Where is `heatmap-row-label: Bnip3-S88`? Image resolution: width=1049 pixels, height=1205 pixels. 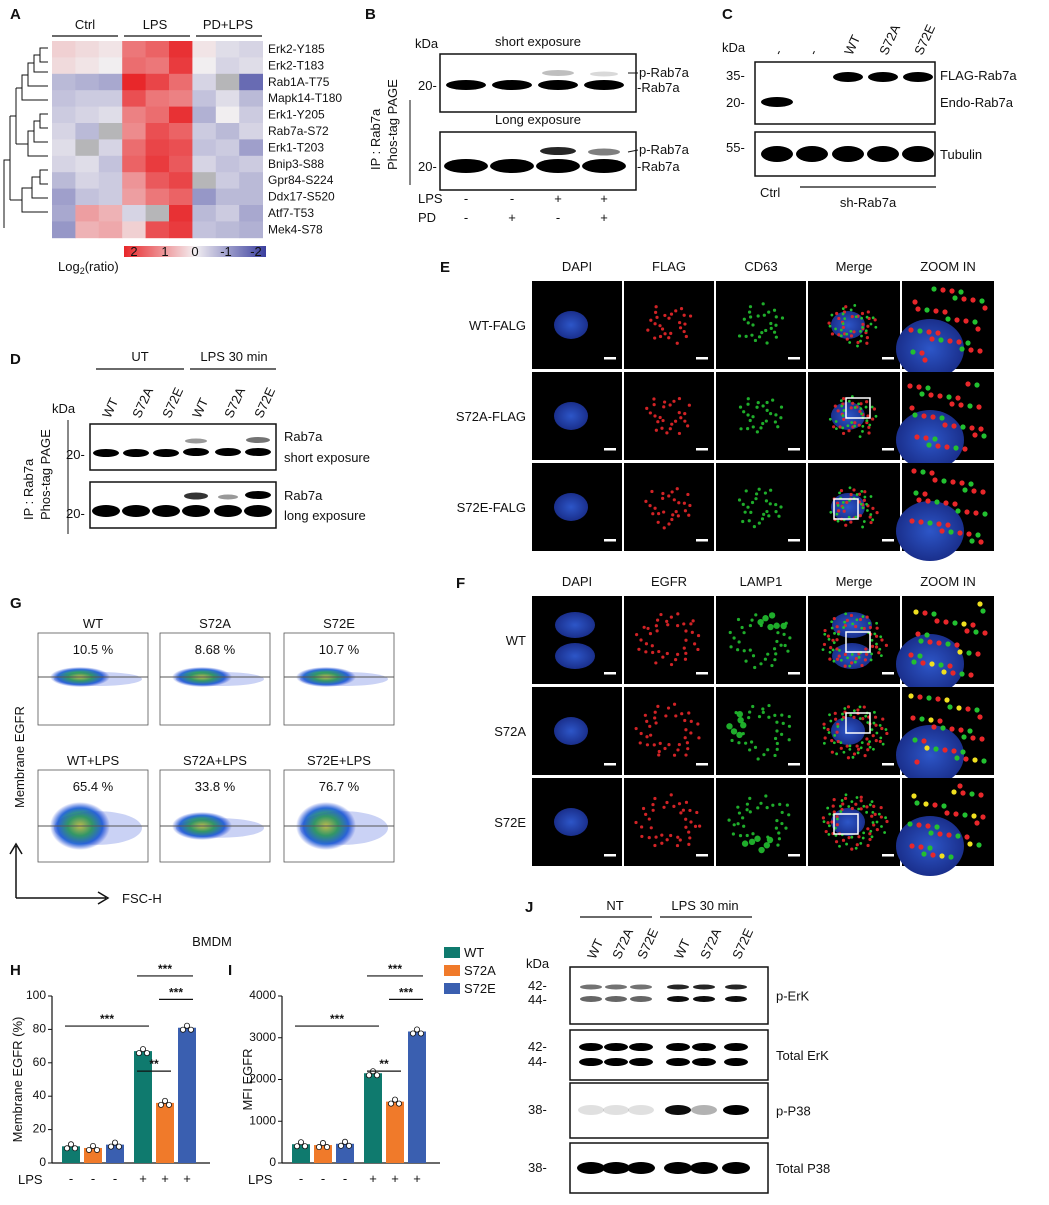
heatmap-row-label: Bnip3-S88 is located at coordinates (296, 164).